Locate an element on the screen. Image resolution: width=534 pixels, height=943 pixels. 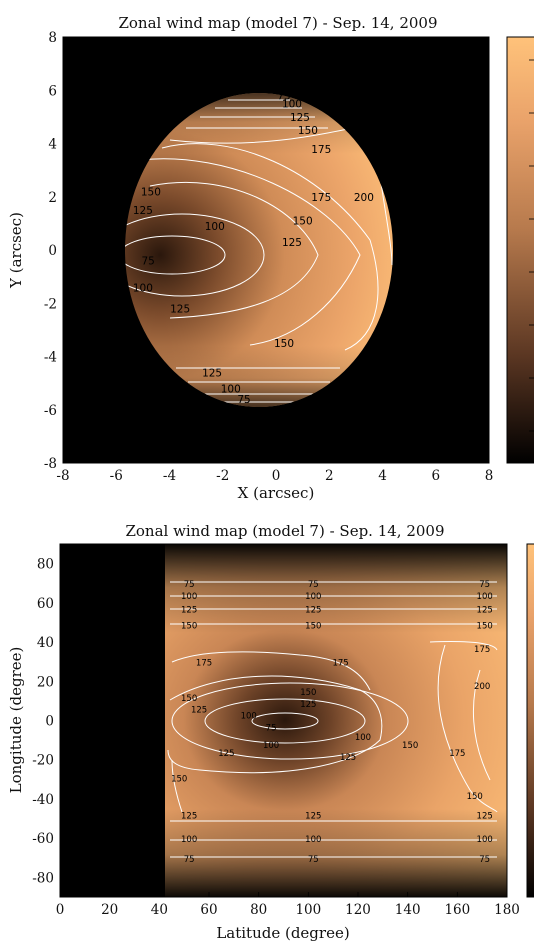
x-tick-label: 8 is located at coordinates (489, 476).